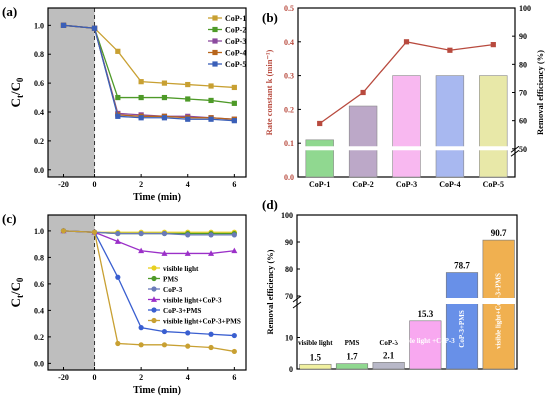 This screenshot has height=402, width=550. I want to click on bar-value-label: 78.7, so click(462, 266).